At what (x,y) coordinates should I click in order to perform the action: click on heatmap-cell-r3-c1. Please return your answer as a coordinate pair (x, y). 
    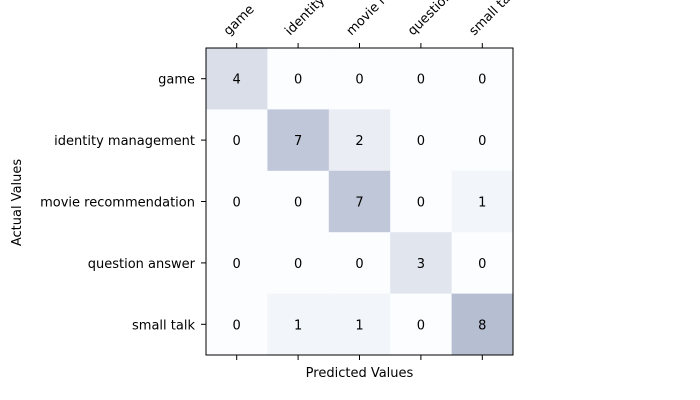
    Looking at the image, I should click on (298, 263).